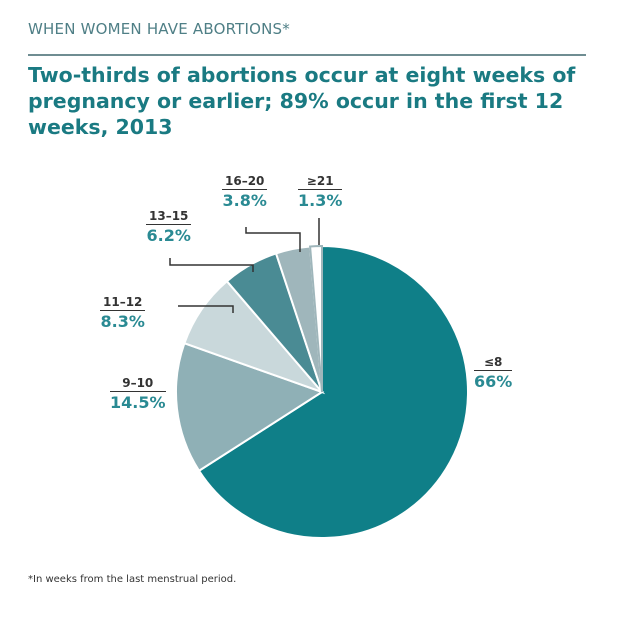 The width and height of the screenshot is (640, 634). I want to click on label-9-10: 9–10 14.5%, so click(138, 394).